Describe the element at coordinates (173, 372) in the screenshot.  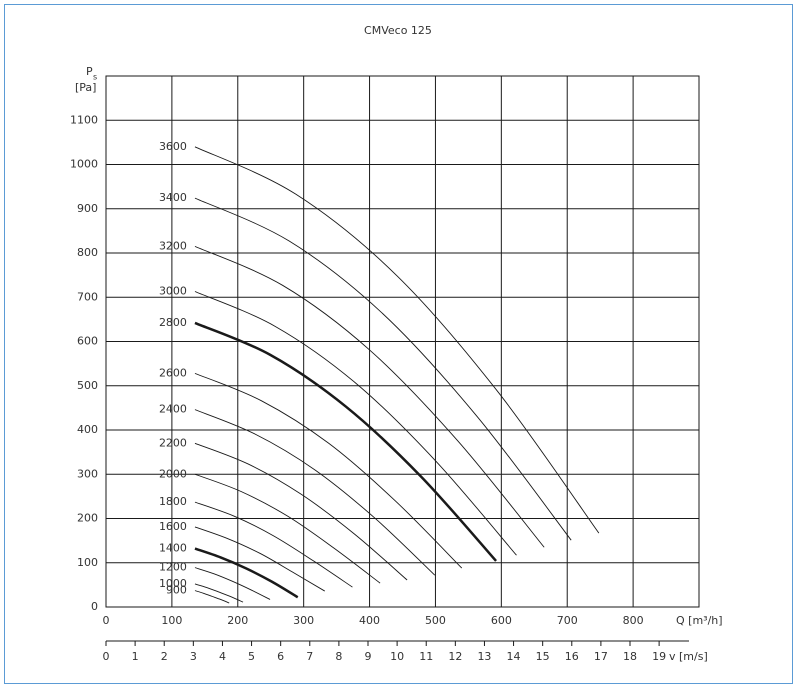
I see `curve-label: 2600` at that location.